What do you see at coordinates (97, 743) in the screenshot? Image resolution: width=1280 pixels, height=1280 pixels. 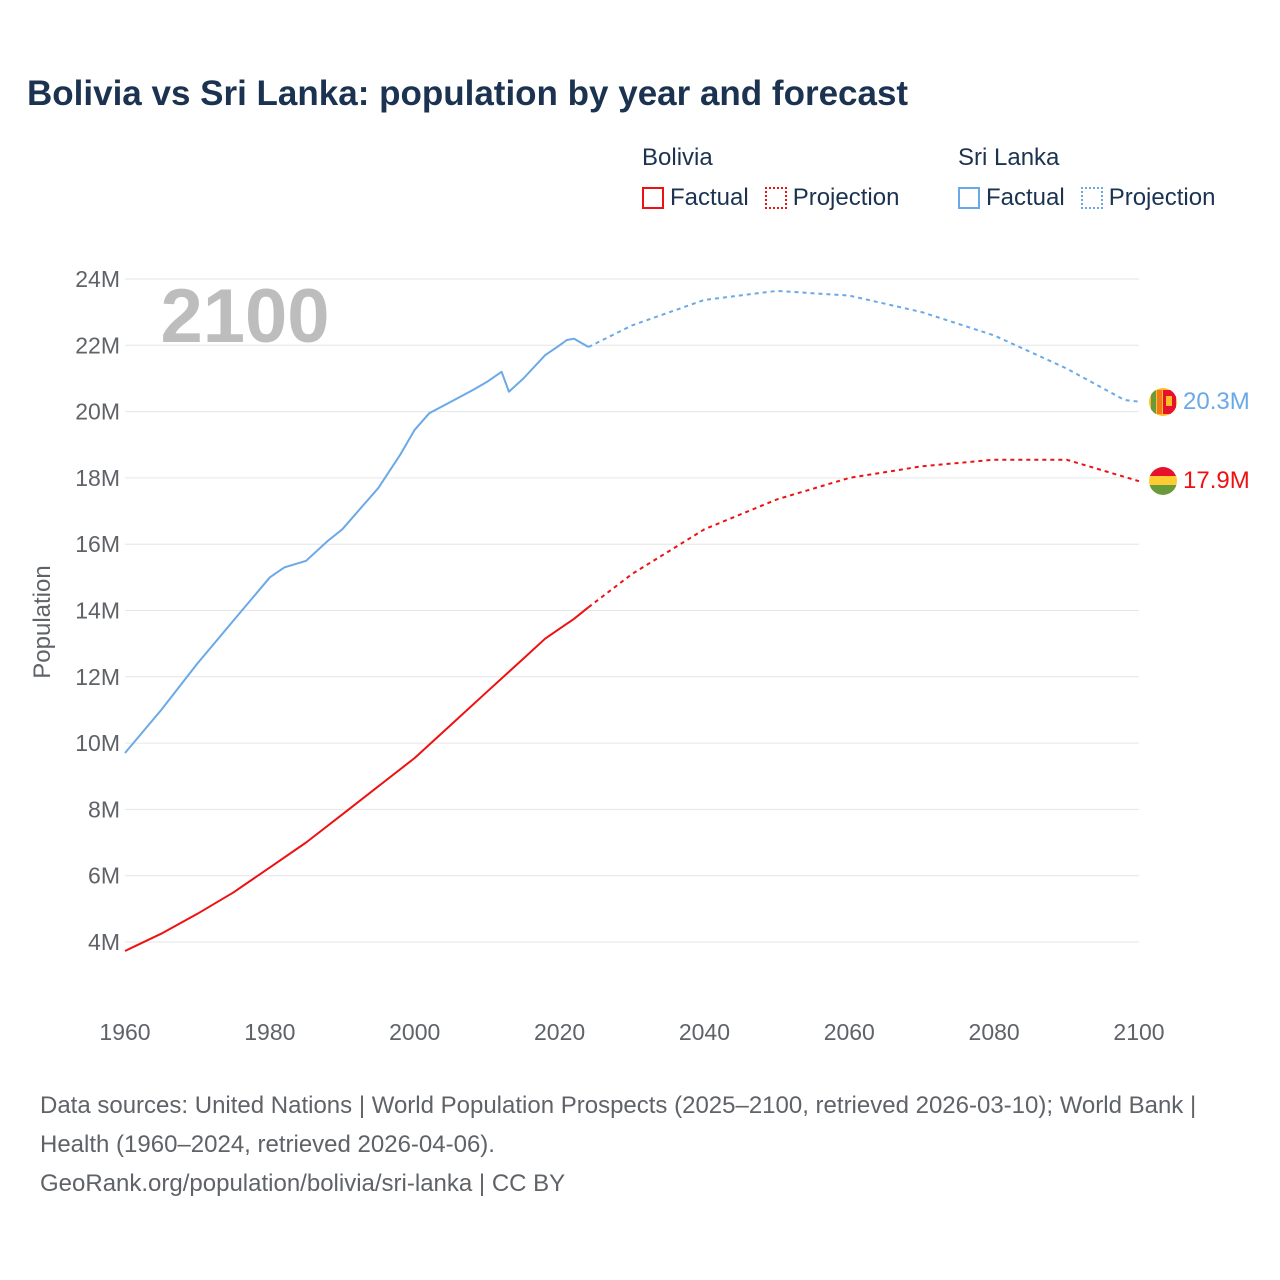 I see `y-tick-label: 10M` at bounding box center [97, 743].